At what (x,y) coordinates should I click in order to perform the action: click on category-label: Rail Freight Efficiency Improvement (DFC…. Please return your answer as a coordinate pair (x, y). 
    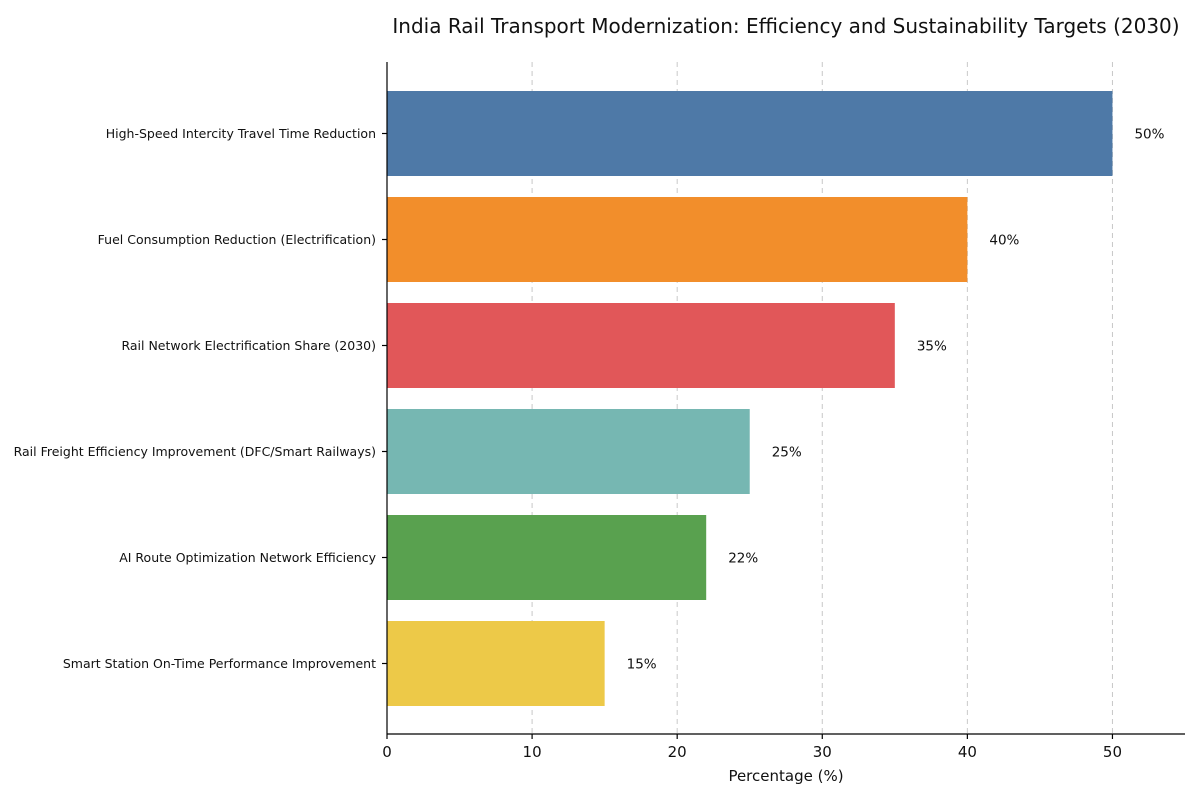
    Looking at the image, I should click on (195, 451).